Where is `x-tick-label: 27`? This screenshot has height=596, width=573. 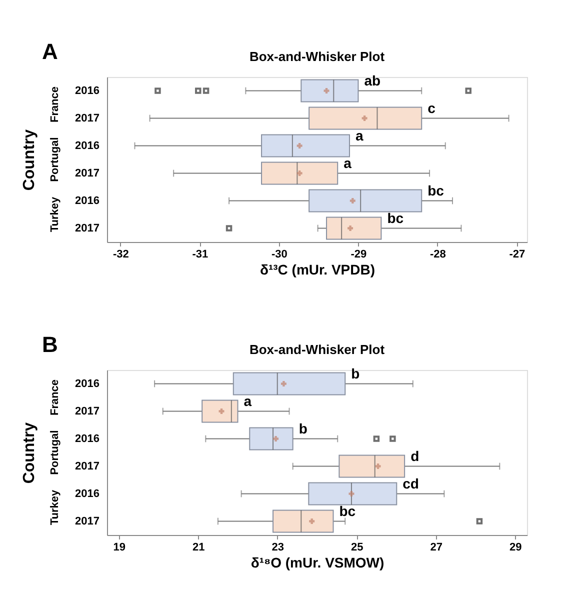 x-tick-label: 27 is located at coordinates (436, 548).